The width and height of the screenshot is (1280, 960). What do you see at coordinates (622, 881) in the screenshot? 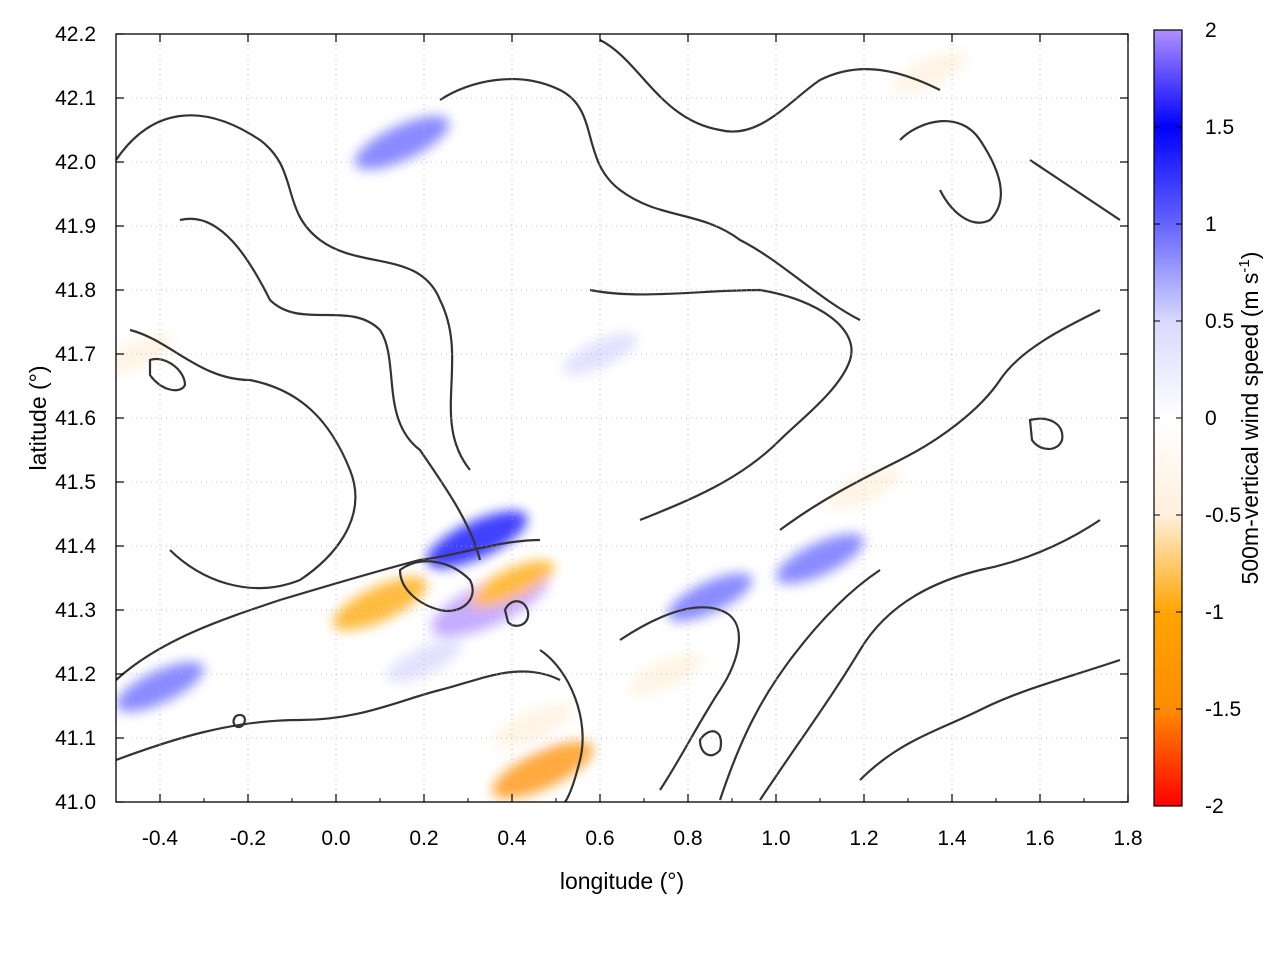
I see `x-axis-label: longitude (°)` at bounding box center [622, 881].